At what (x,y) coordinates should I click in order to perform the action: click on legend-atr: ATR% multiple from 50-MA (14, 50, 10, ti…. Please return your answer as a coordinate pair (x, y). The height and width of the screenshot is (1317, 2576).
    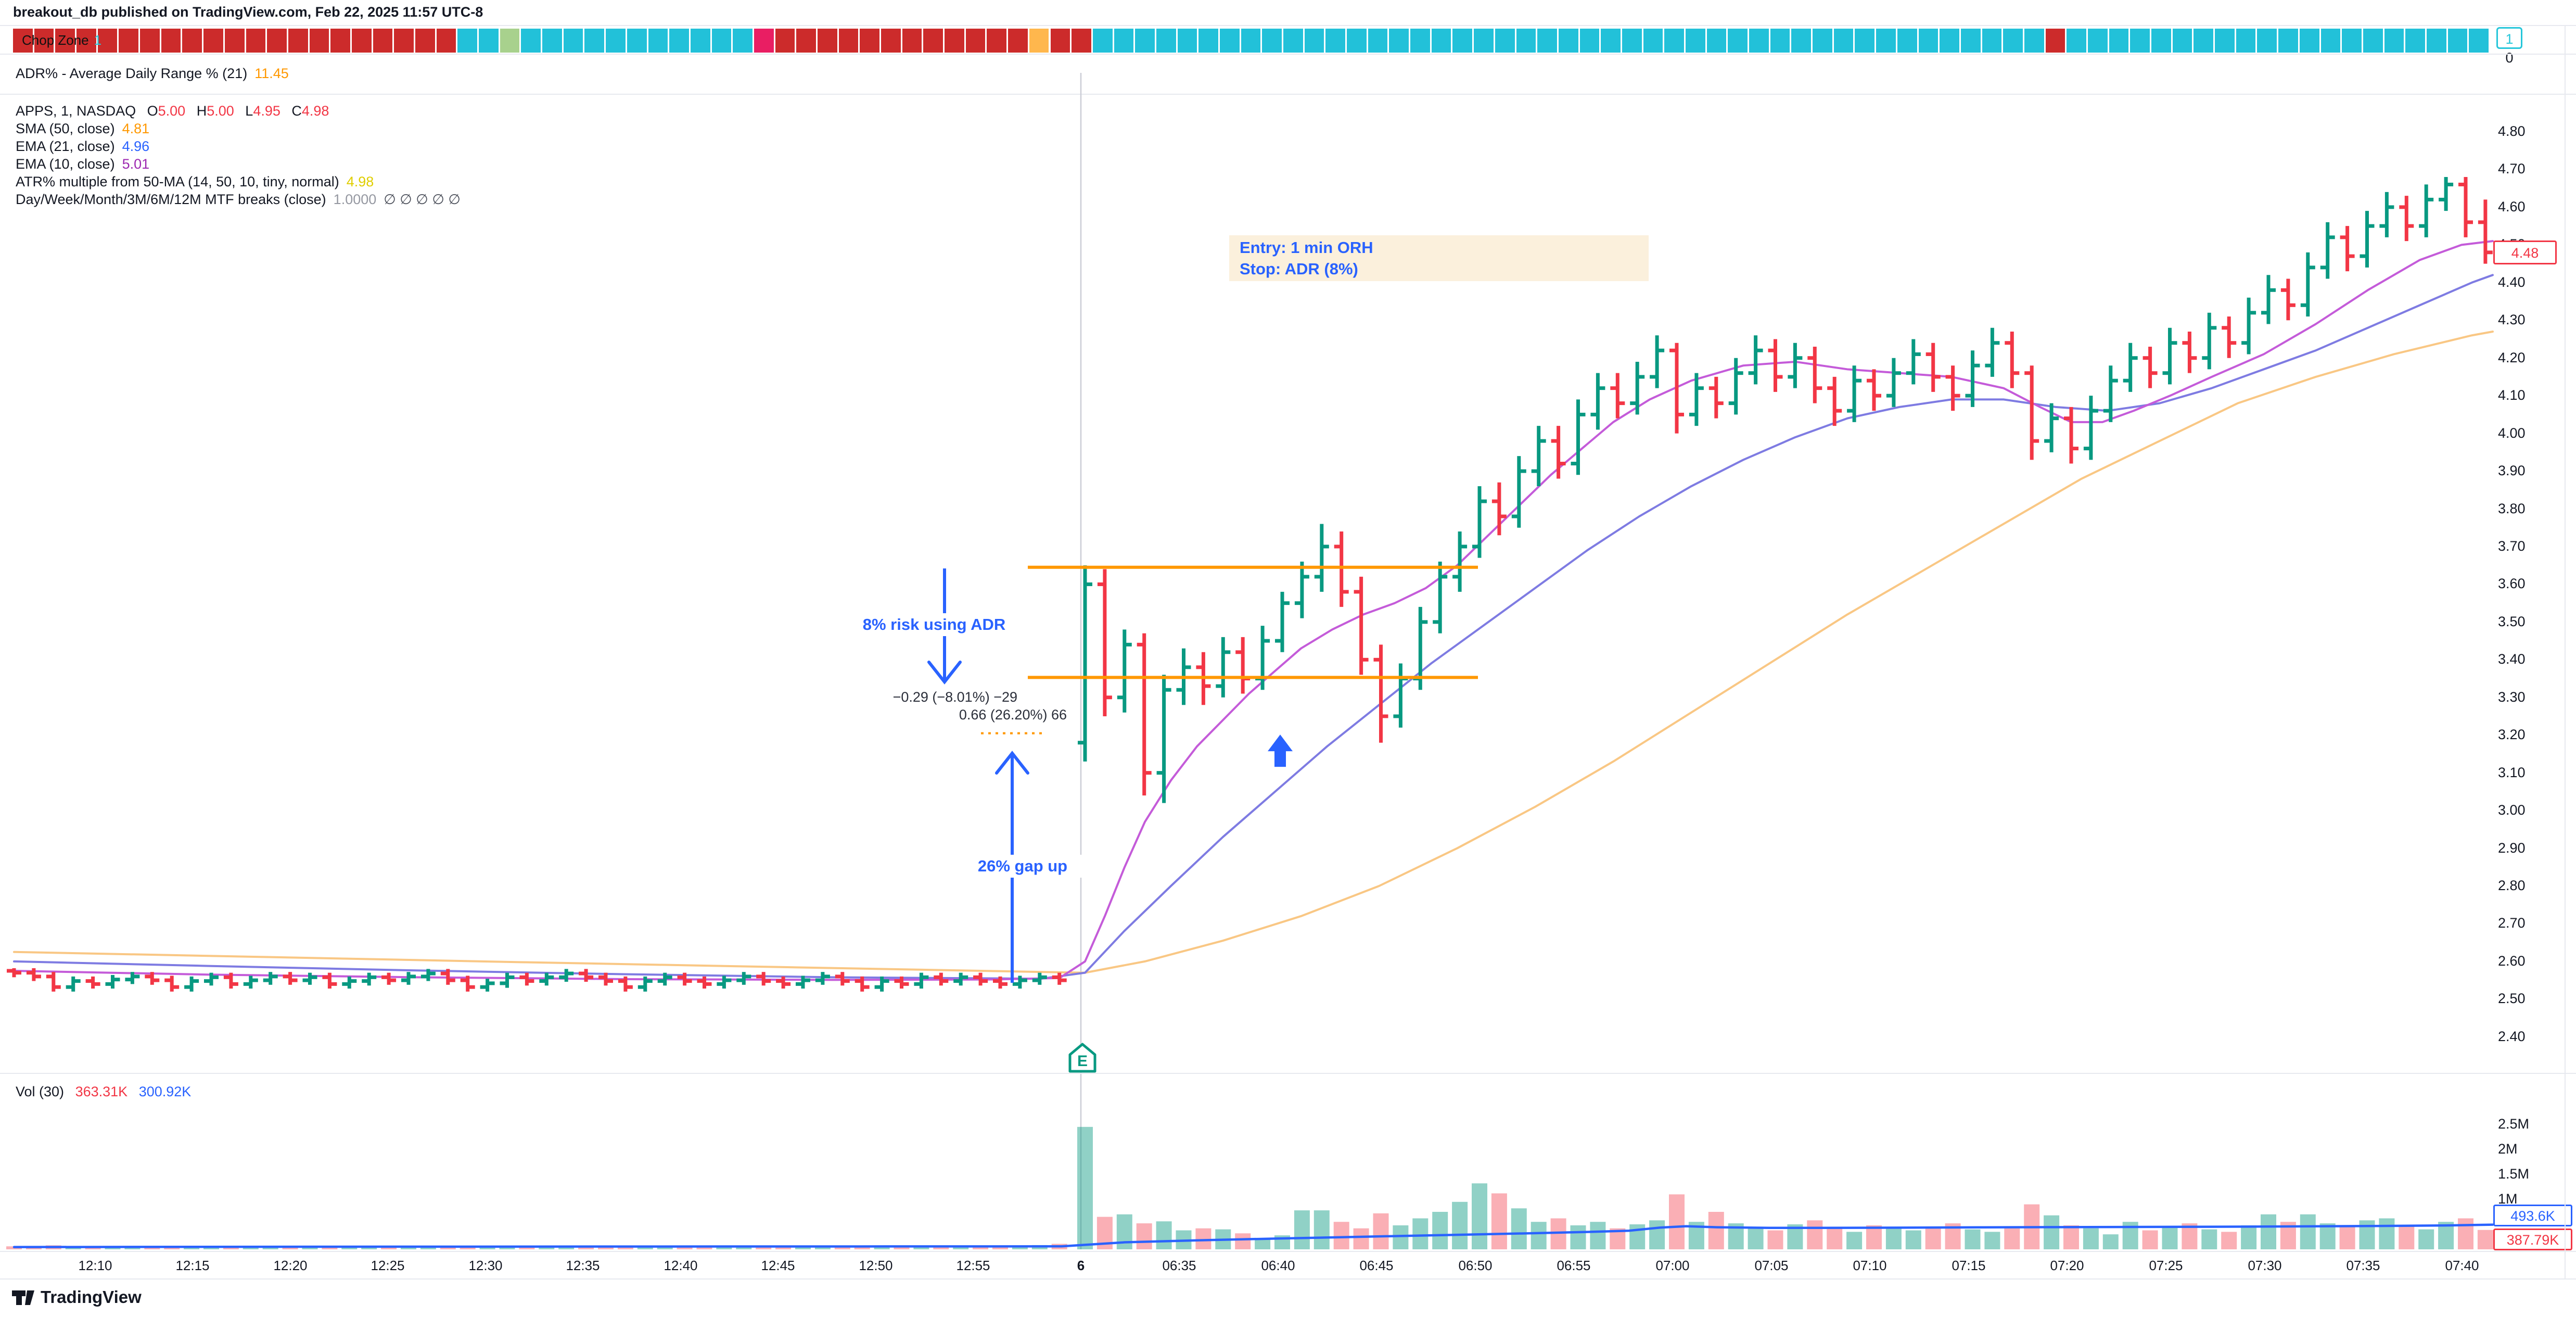
    Looking at the image, I should click on (195, 181).